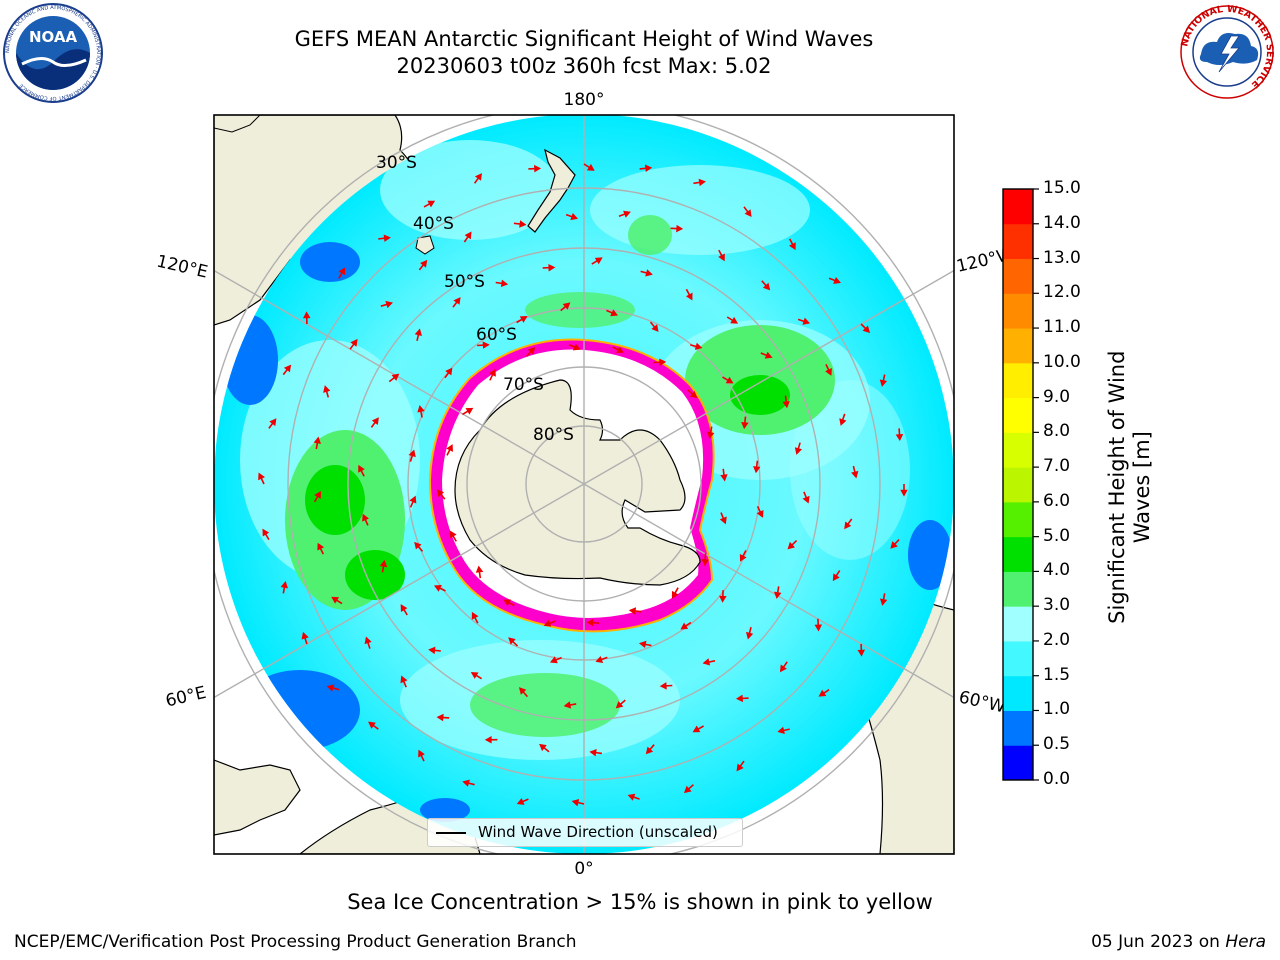  I want to click on colorbar-tick-label: 15.0, so click(1062, 188).